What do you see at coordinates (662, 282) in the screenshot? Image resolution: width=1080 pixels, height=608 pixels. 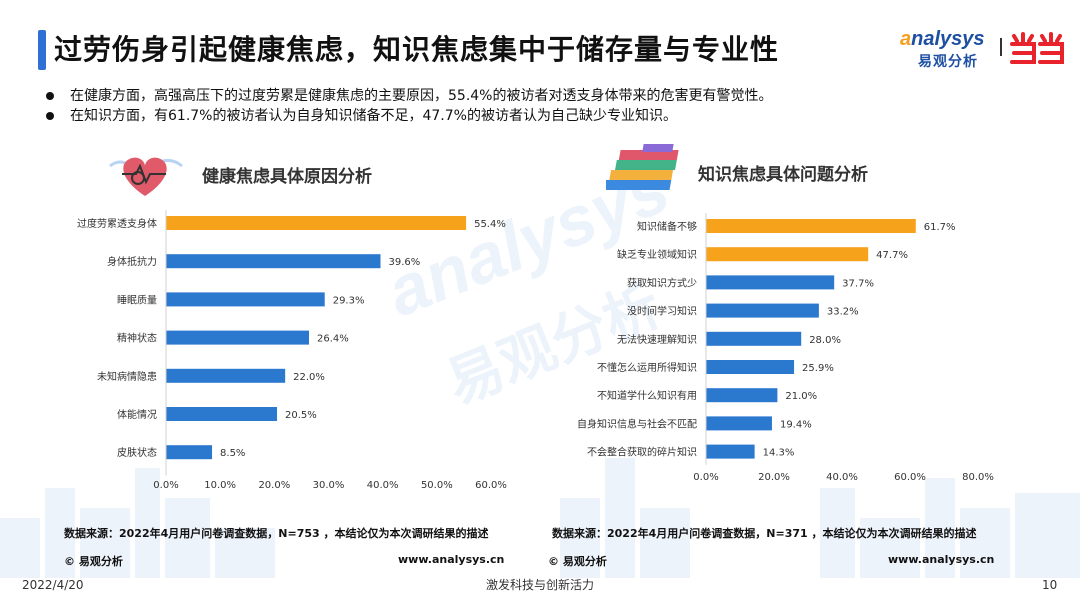 I see `knowledge-category-label: 获取知识方式少` at bounding box center [662, 282].